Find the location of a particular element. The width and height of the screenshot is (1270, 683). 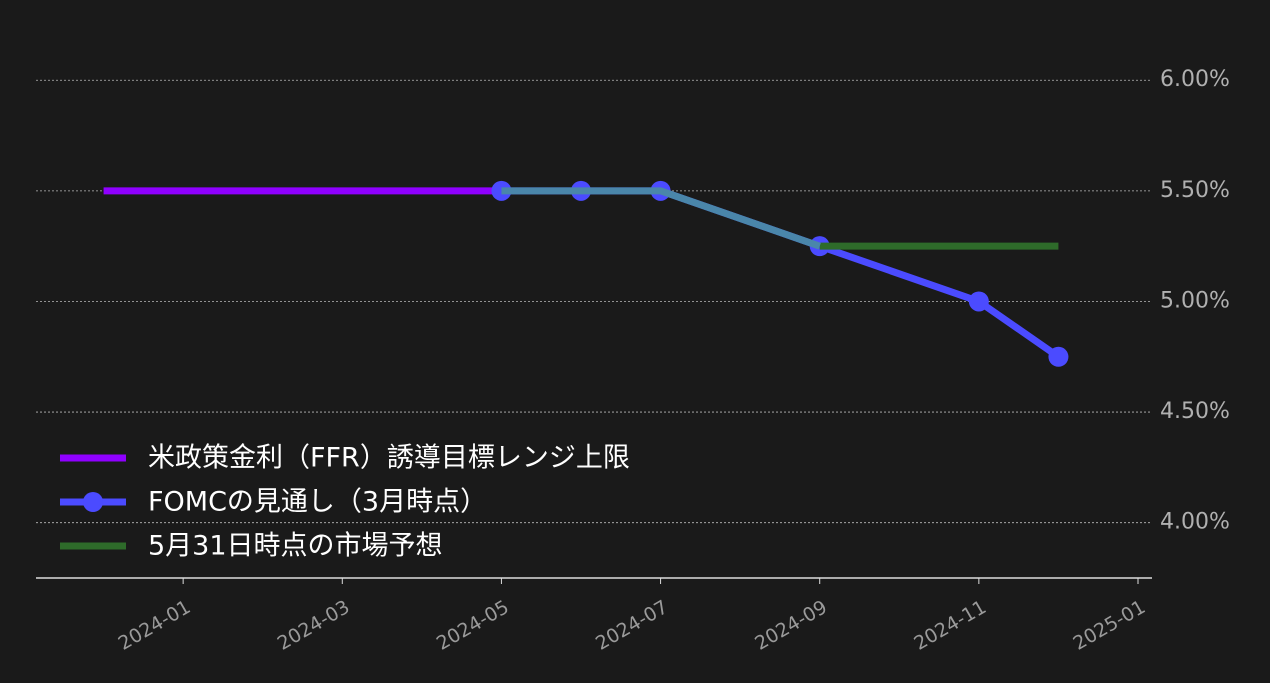

y-tick-label: 4.50% is located at coordinates (1195, 411).